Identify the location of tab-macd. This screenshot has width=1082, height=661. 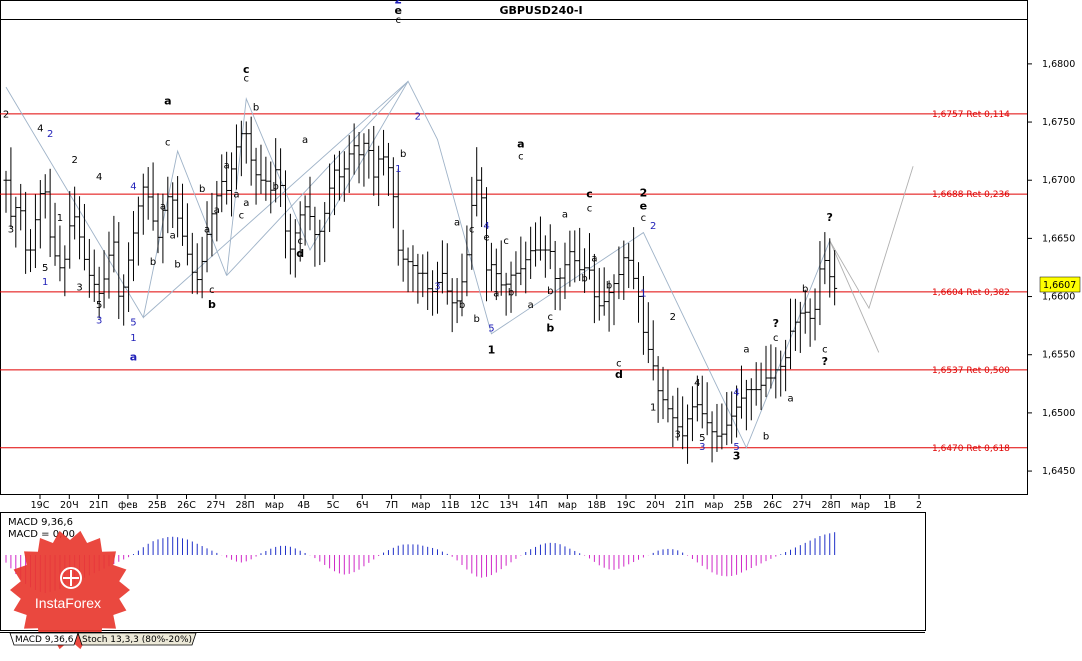
(44, 639).